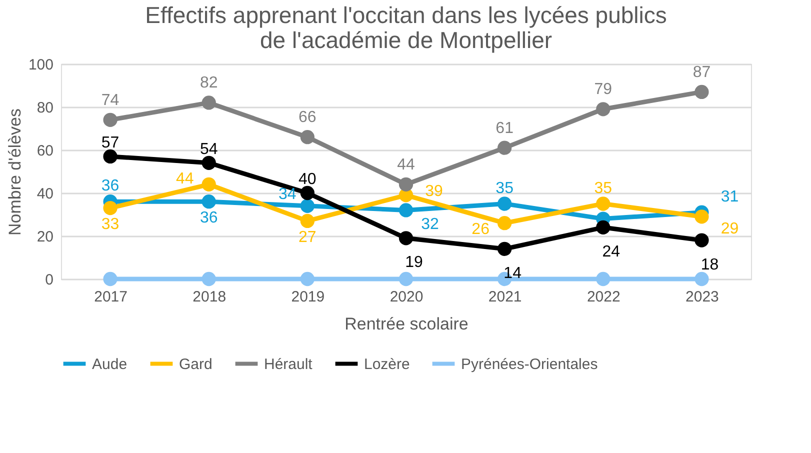  I want to click on y-tick-label: 20, so click(45, 237).